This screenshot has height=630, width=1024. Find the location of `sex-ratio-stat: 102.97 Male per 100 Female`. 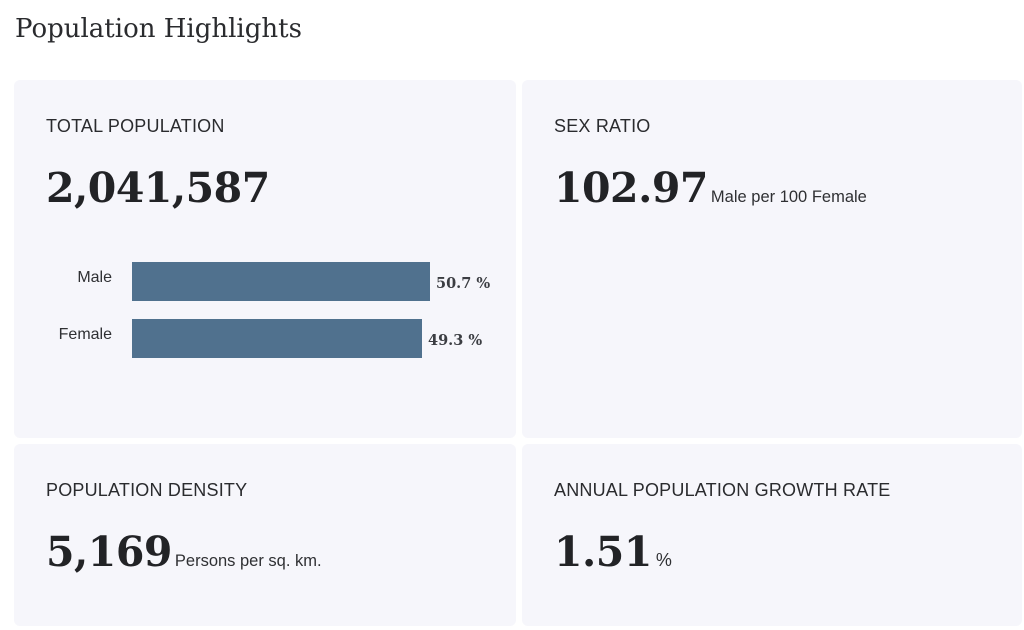

sex-ratio-stat: 102.97 Male per 100 Female is located at coordinates (710, 188).